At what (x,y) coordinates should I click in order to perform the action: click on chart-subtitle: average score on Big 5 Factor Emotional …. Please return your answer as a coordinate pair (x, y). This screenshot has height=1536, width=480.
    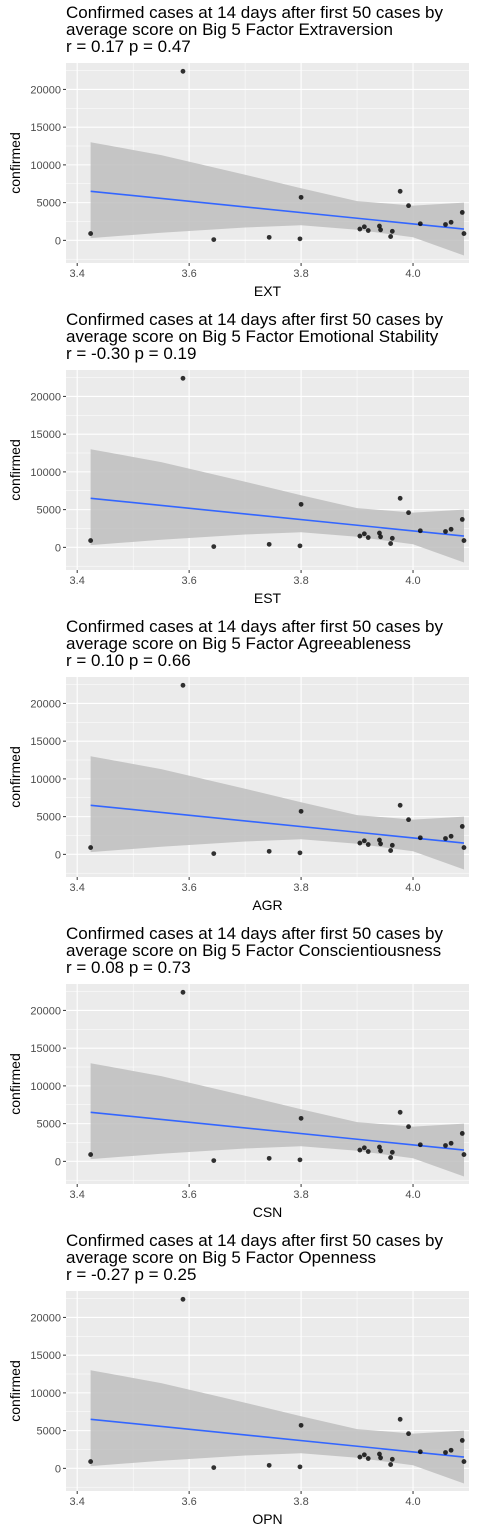
    Looking at the image, I should click on (252, 336).